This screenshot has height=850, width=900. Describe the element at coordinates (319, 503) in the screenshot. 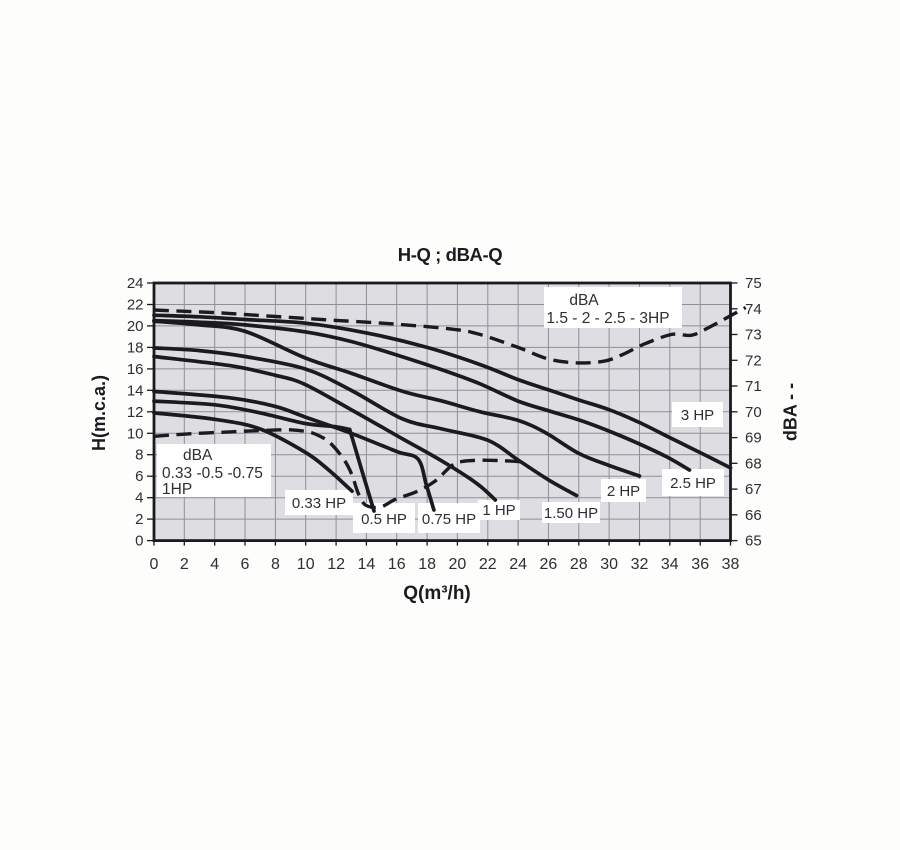

I see `svg-text: 0.33 HP` at that location.